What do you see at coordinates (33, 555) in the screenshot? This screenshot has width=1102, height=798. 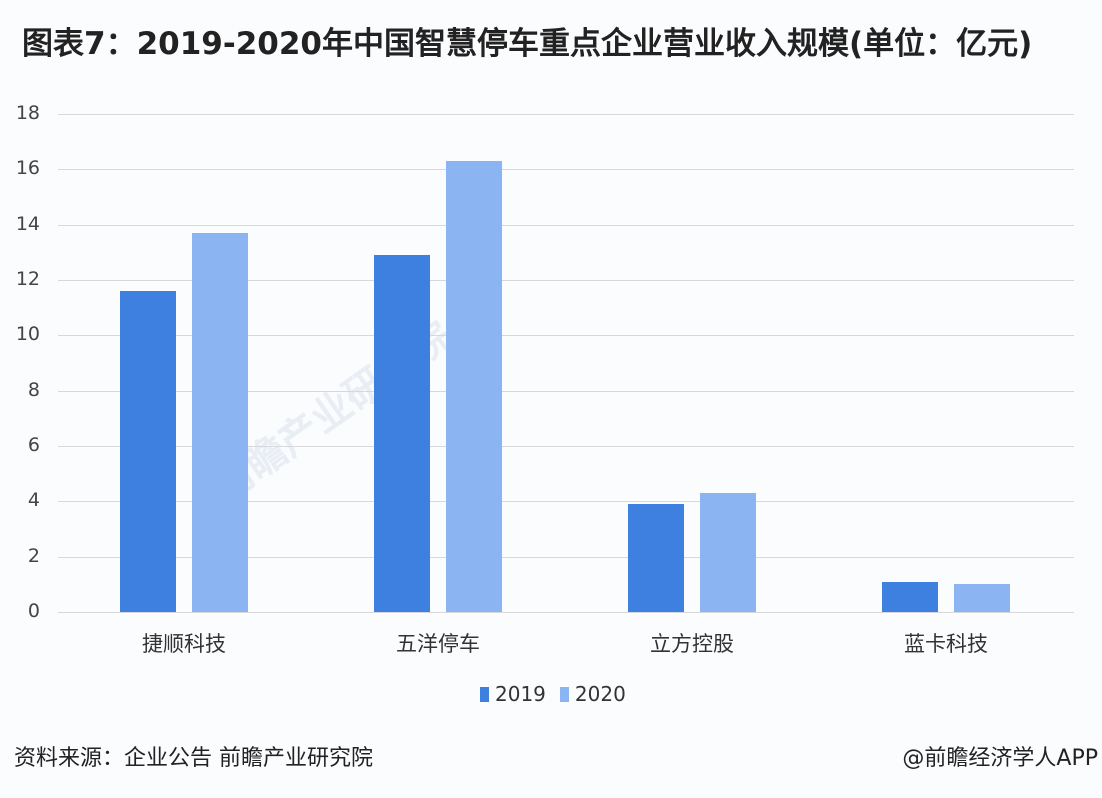 I see `y-tick-label: 2` at bounding box center [33, 555].